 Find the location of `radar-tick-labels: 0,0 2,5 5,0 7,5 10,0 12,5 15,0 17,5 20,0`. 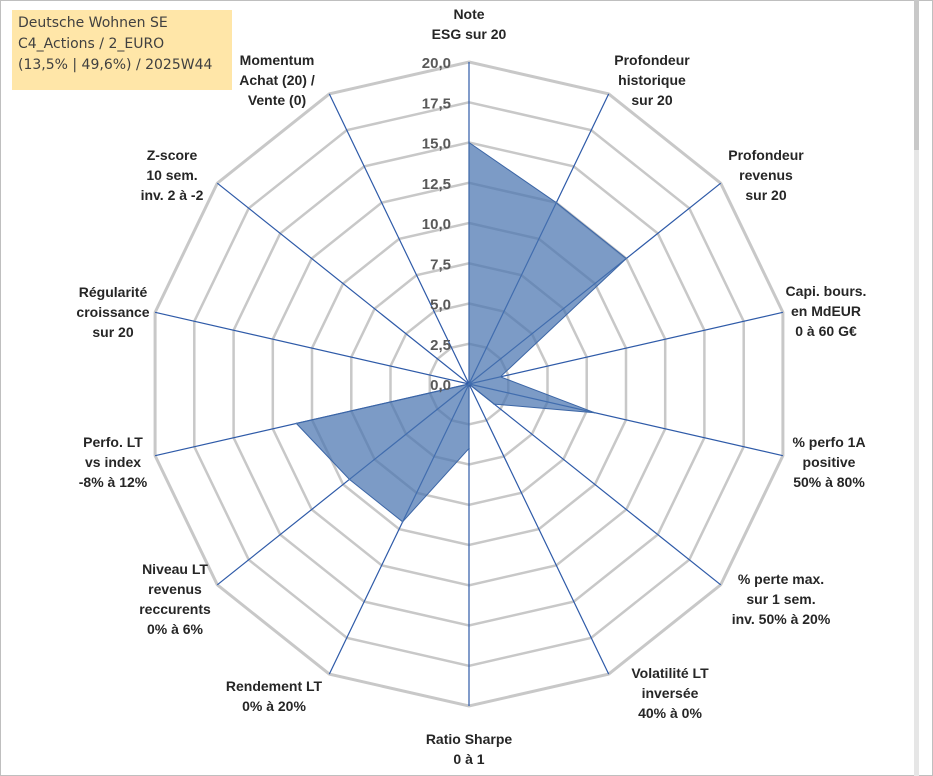

radar-tick-labels: 0,0 2,5 5,0 7,5 10,0 12,5 15,0 17,5 20,0 is located at coordinates (436, 224).